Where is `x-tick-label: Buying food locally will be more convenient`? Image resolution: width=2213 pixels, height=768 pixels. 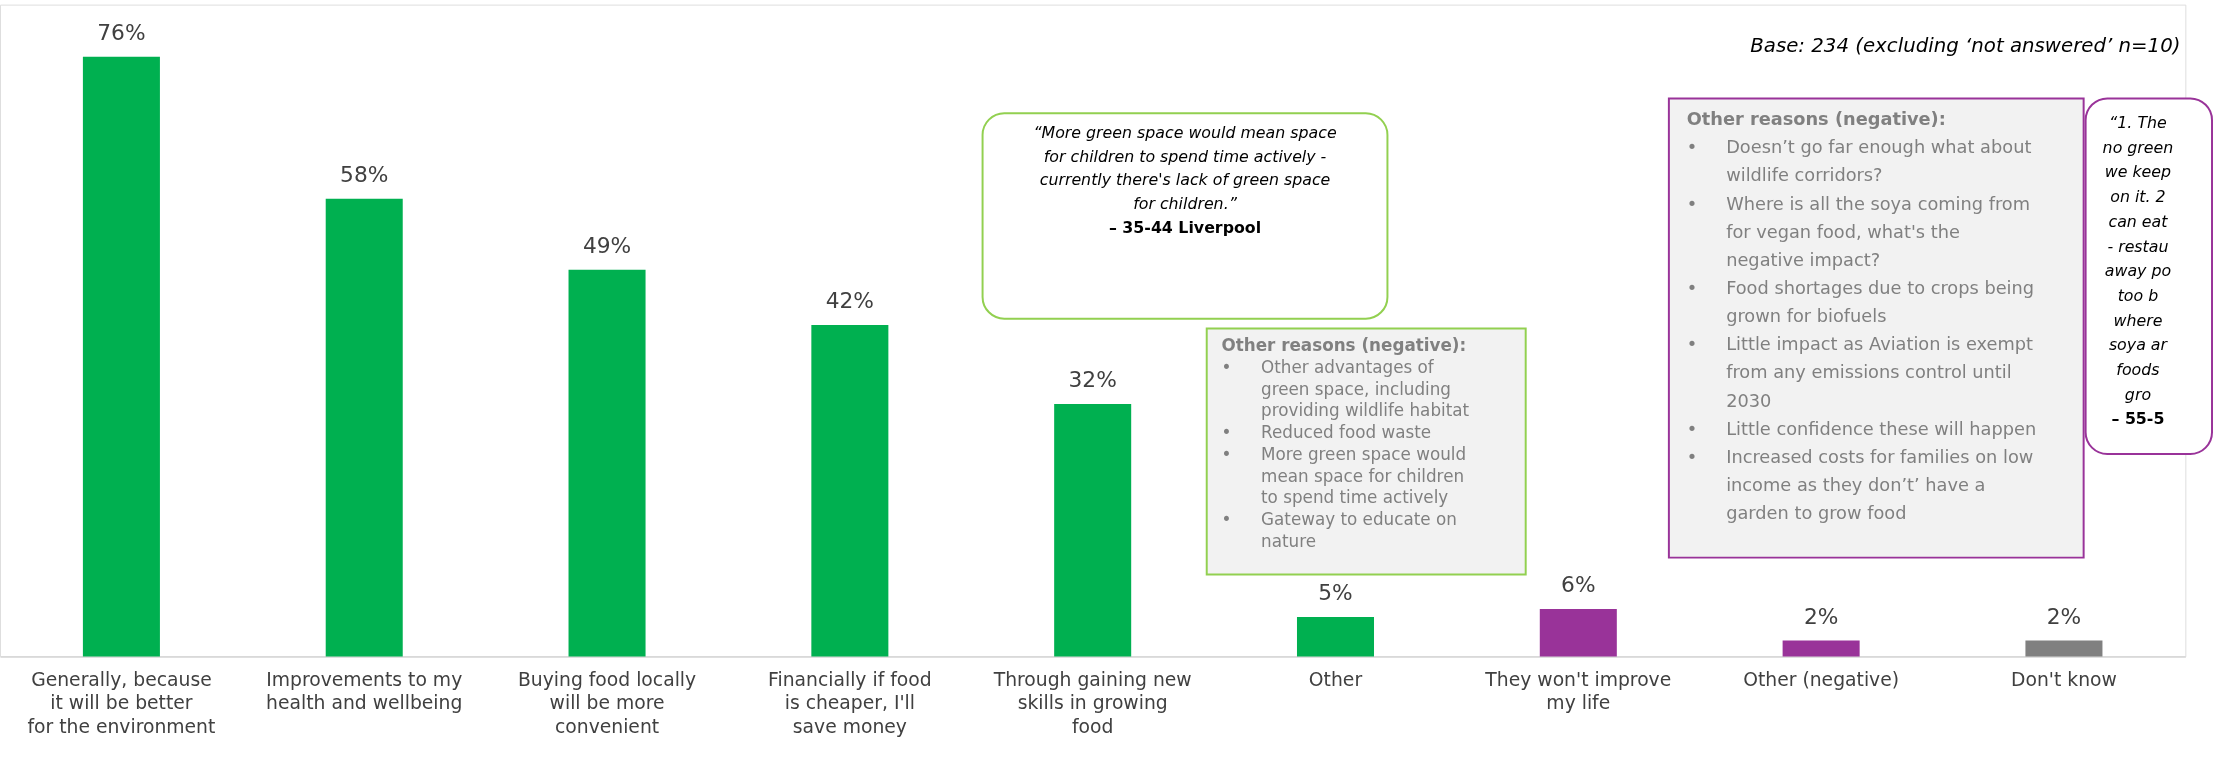 x-tick-label: Buying food locally will be more convenient is located at coordinates (607, 702).